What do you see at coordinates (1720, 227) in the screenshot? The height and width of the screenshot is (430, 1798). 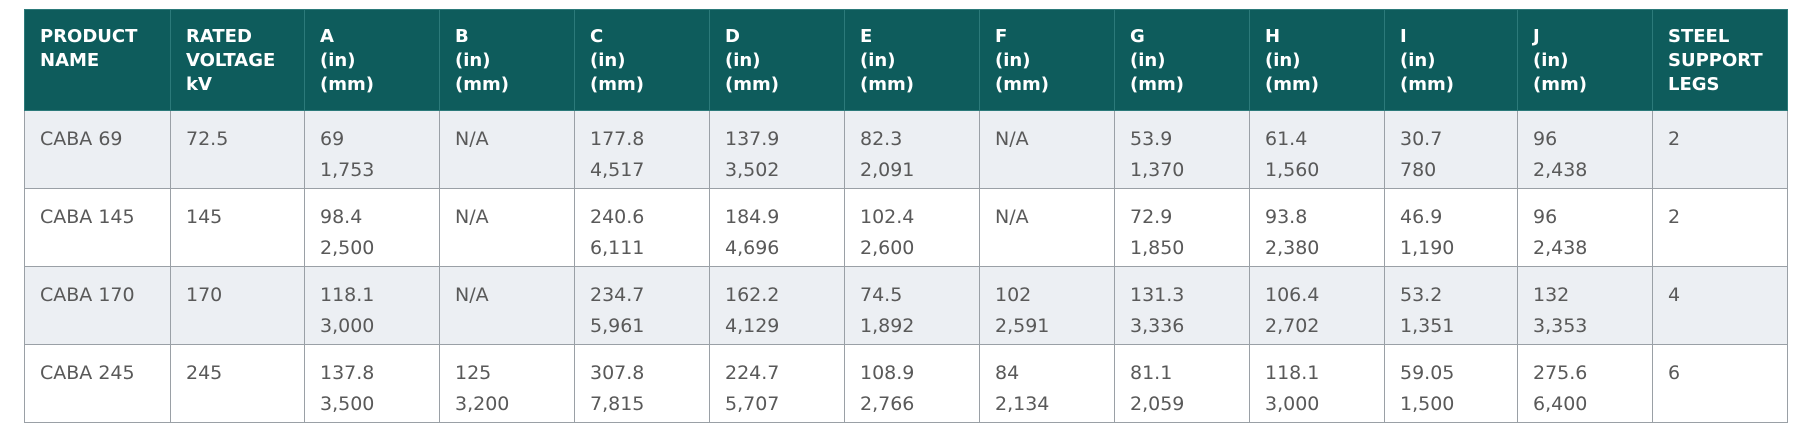 I see `table-cell: 2` at bounding box center [1720, 227].